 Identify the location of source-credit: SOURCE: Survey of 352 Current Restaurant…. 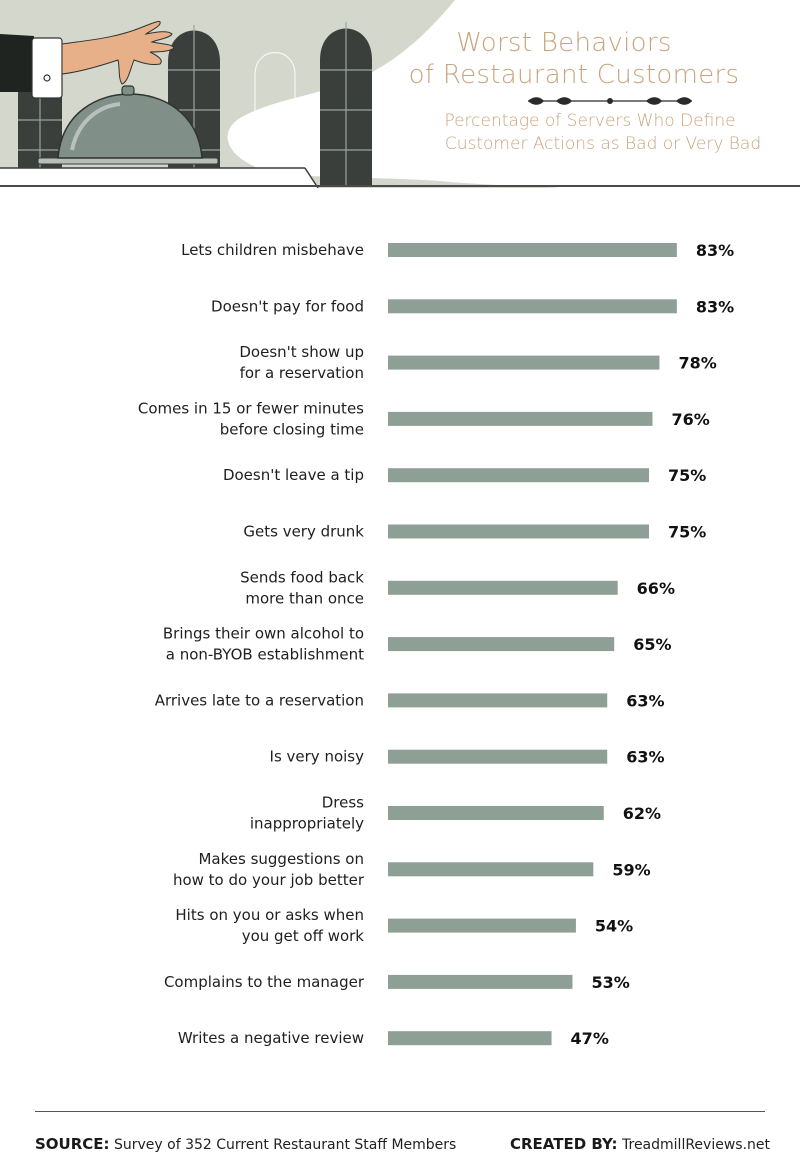
(245, 1144).